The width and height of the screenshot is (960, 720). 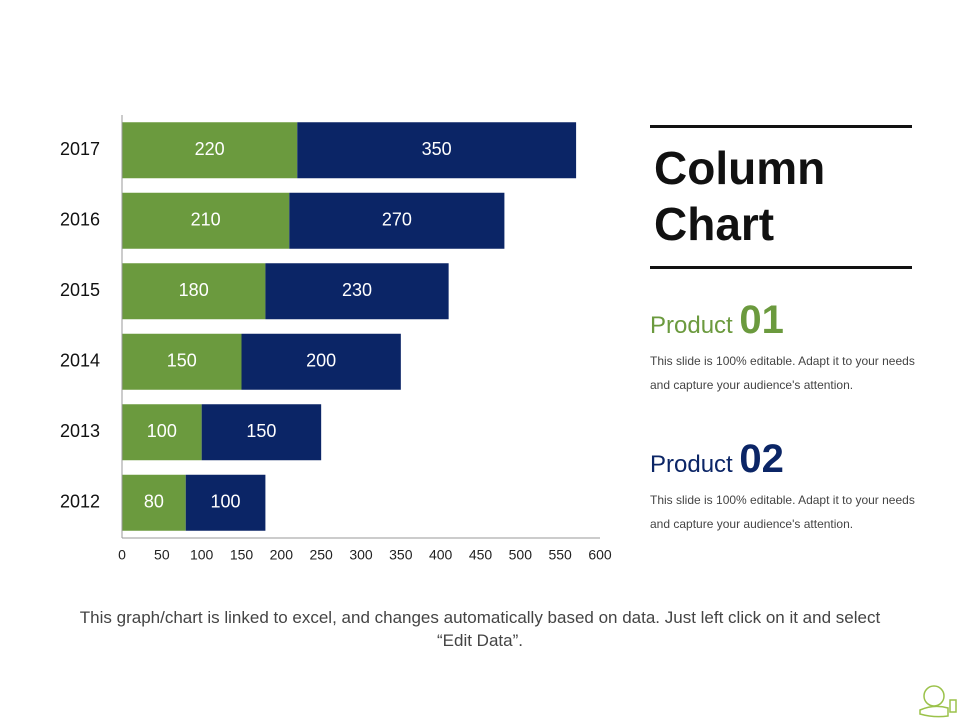 I want to click on data-label: 80, so click(x=154, y=502).